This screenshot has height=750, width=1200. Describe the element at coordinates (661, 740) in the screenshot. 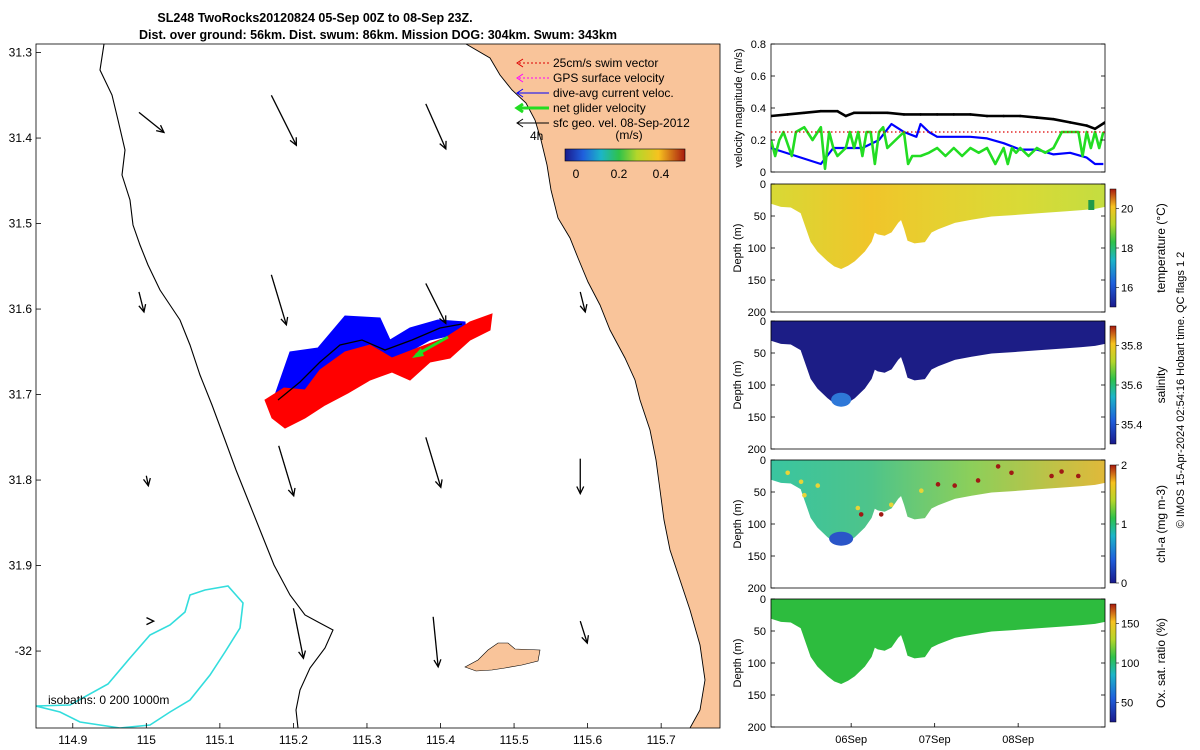

I see `map-x-tick-label: 115.7` at that location.